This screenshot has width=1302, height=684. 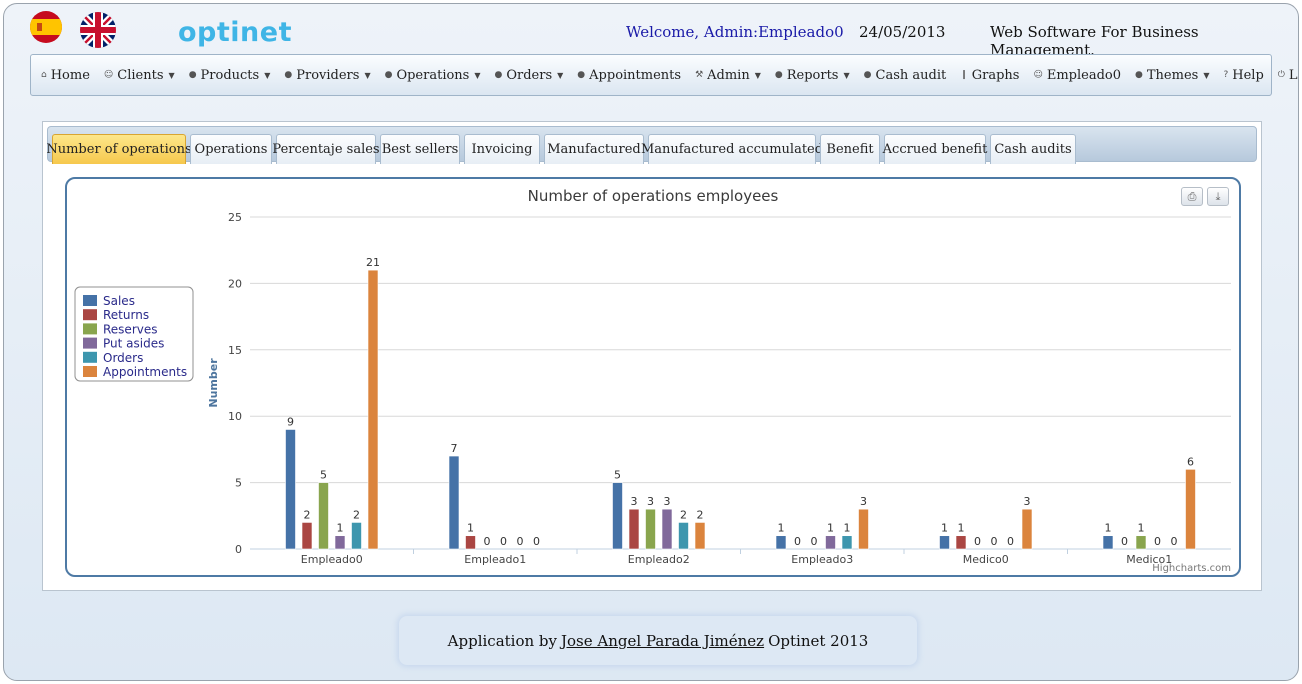 I want to click on x-tick-label: Empleado1, so click(x=495, y=559).